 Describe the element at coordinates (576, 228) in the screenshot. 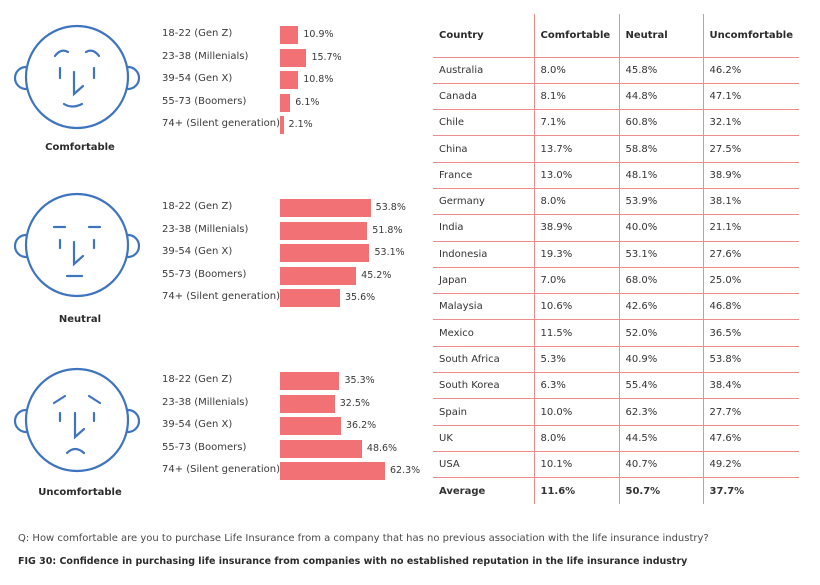

I see `table-cell-comfortable: 38.9%` at that location.